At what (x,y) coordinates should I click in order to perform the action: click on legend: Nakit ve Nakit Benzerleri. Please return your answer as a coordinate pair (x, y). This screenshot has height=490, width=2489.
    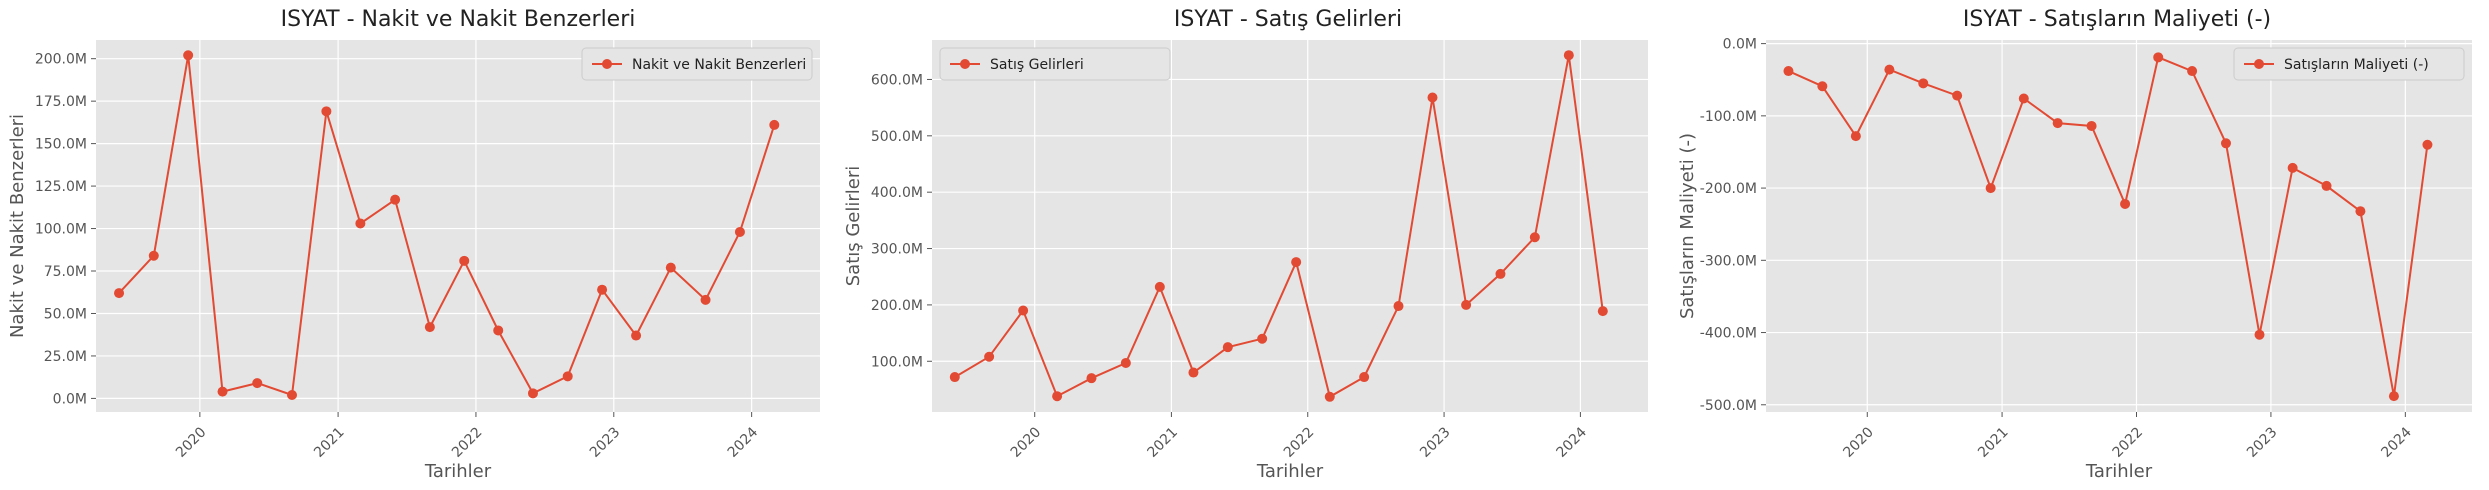
    Looking at the image, I should click on (697, 64).